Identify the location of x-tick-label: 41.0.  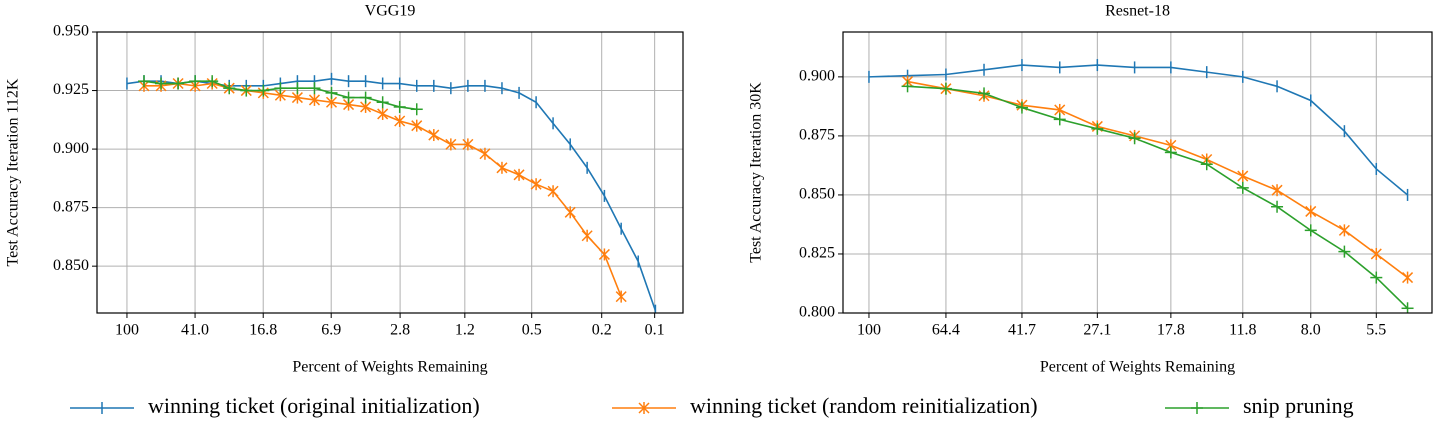
(195, 330).